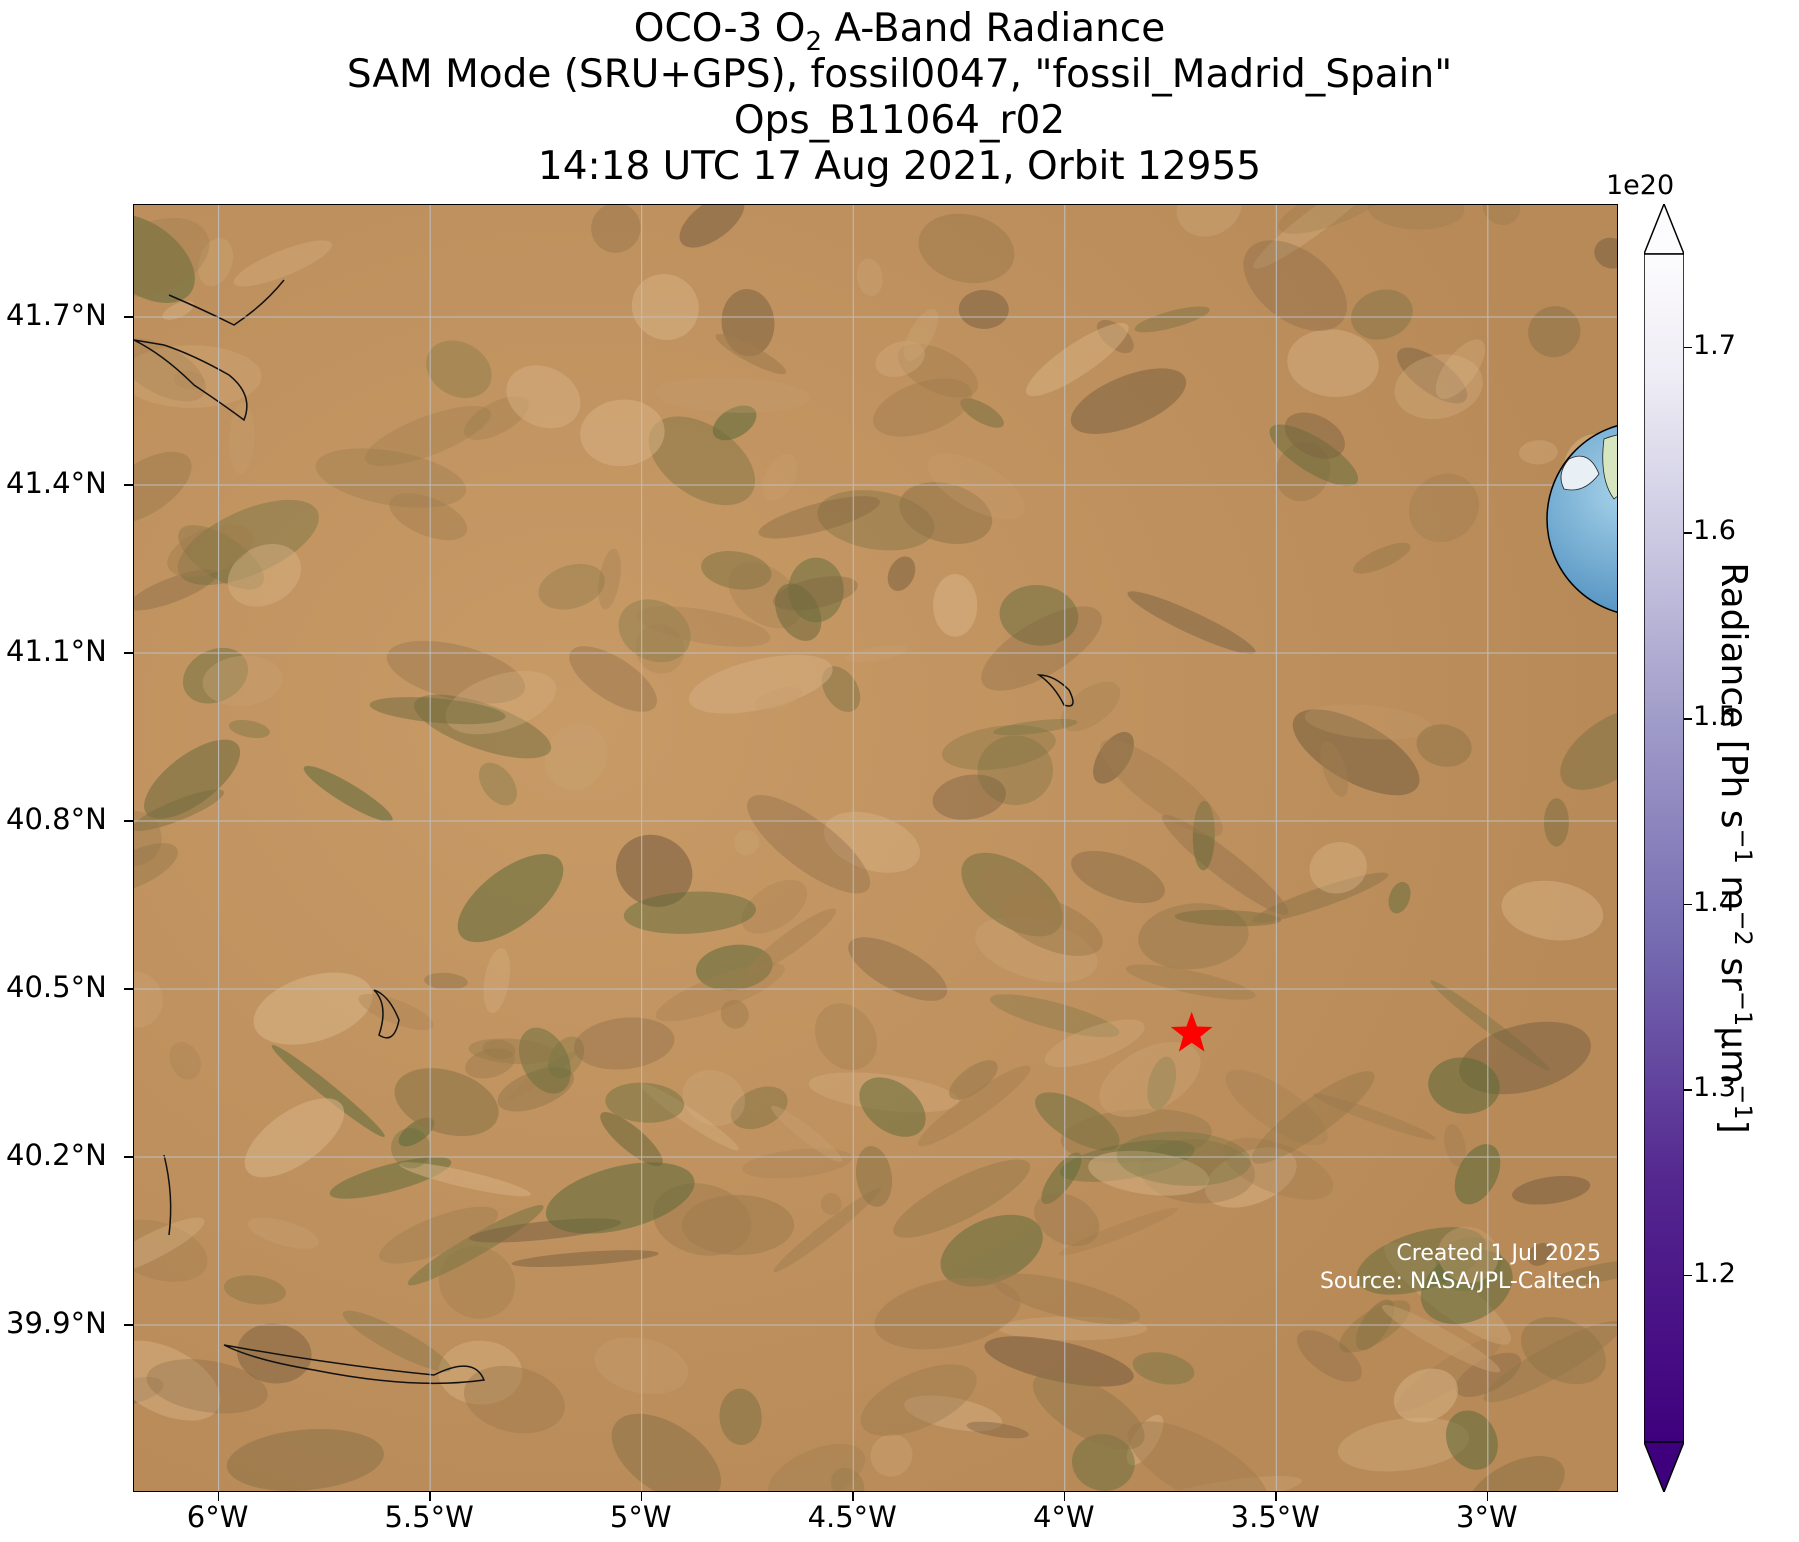 Image resolution: width=1799 pixels, height=1542 pixels. What do you see at coordinates (1275, 1517) in the screenshot?
I see `lon-tick-label: 3.5°W` at bounding box center [1275, 1517].